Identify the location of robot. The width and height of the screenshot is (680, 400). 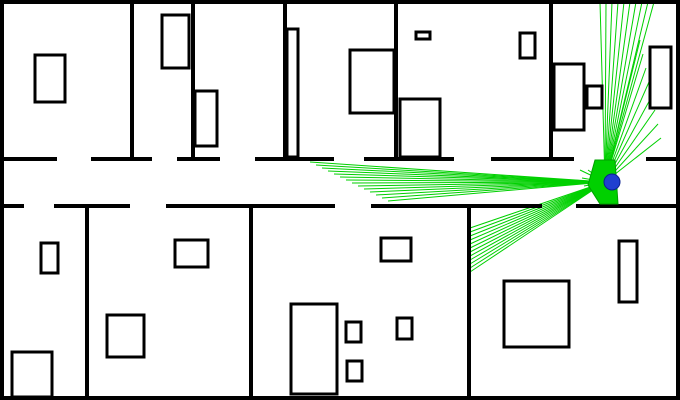
(604, 182).